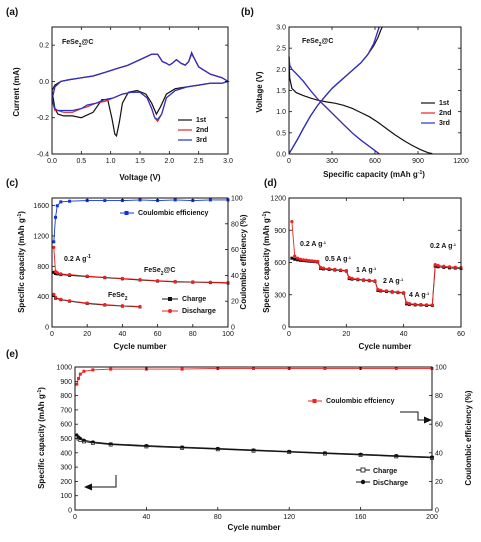 The width and height of the screenshot is (481, 542). What do you see at coordinates (281, 28) in the screenshot?
I see `y-tick-label: 3.0` at bounding box center [281, 28].